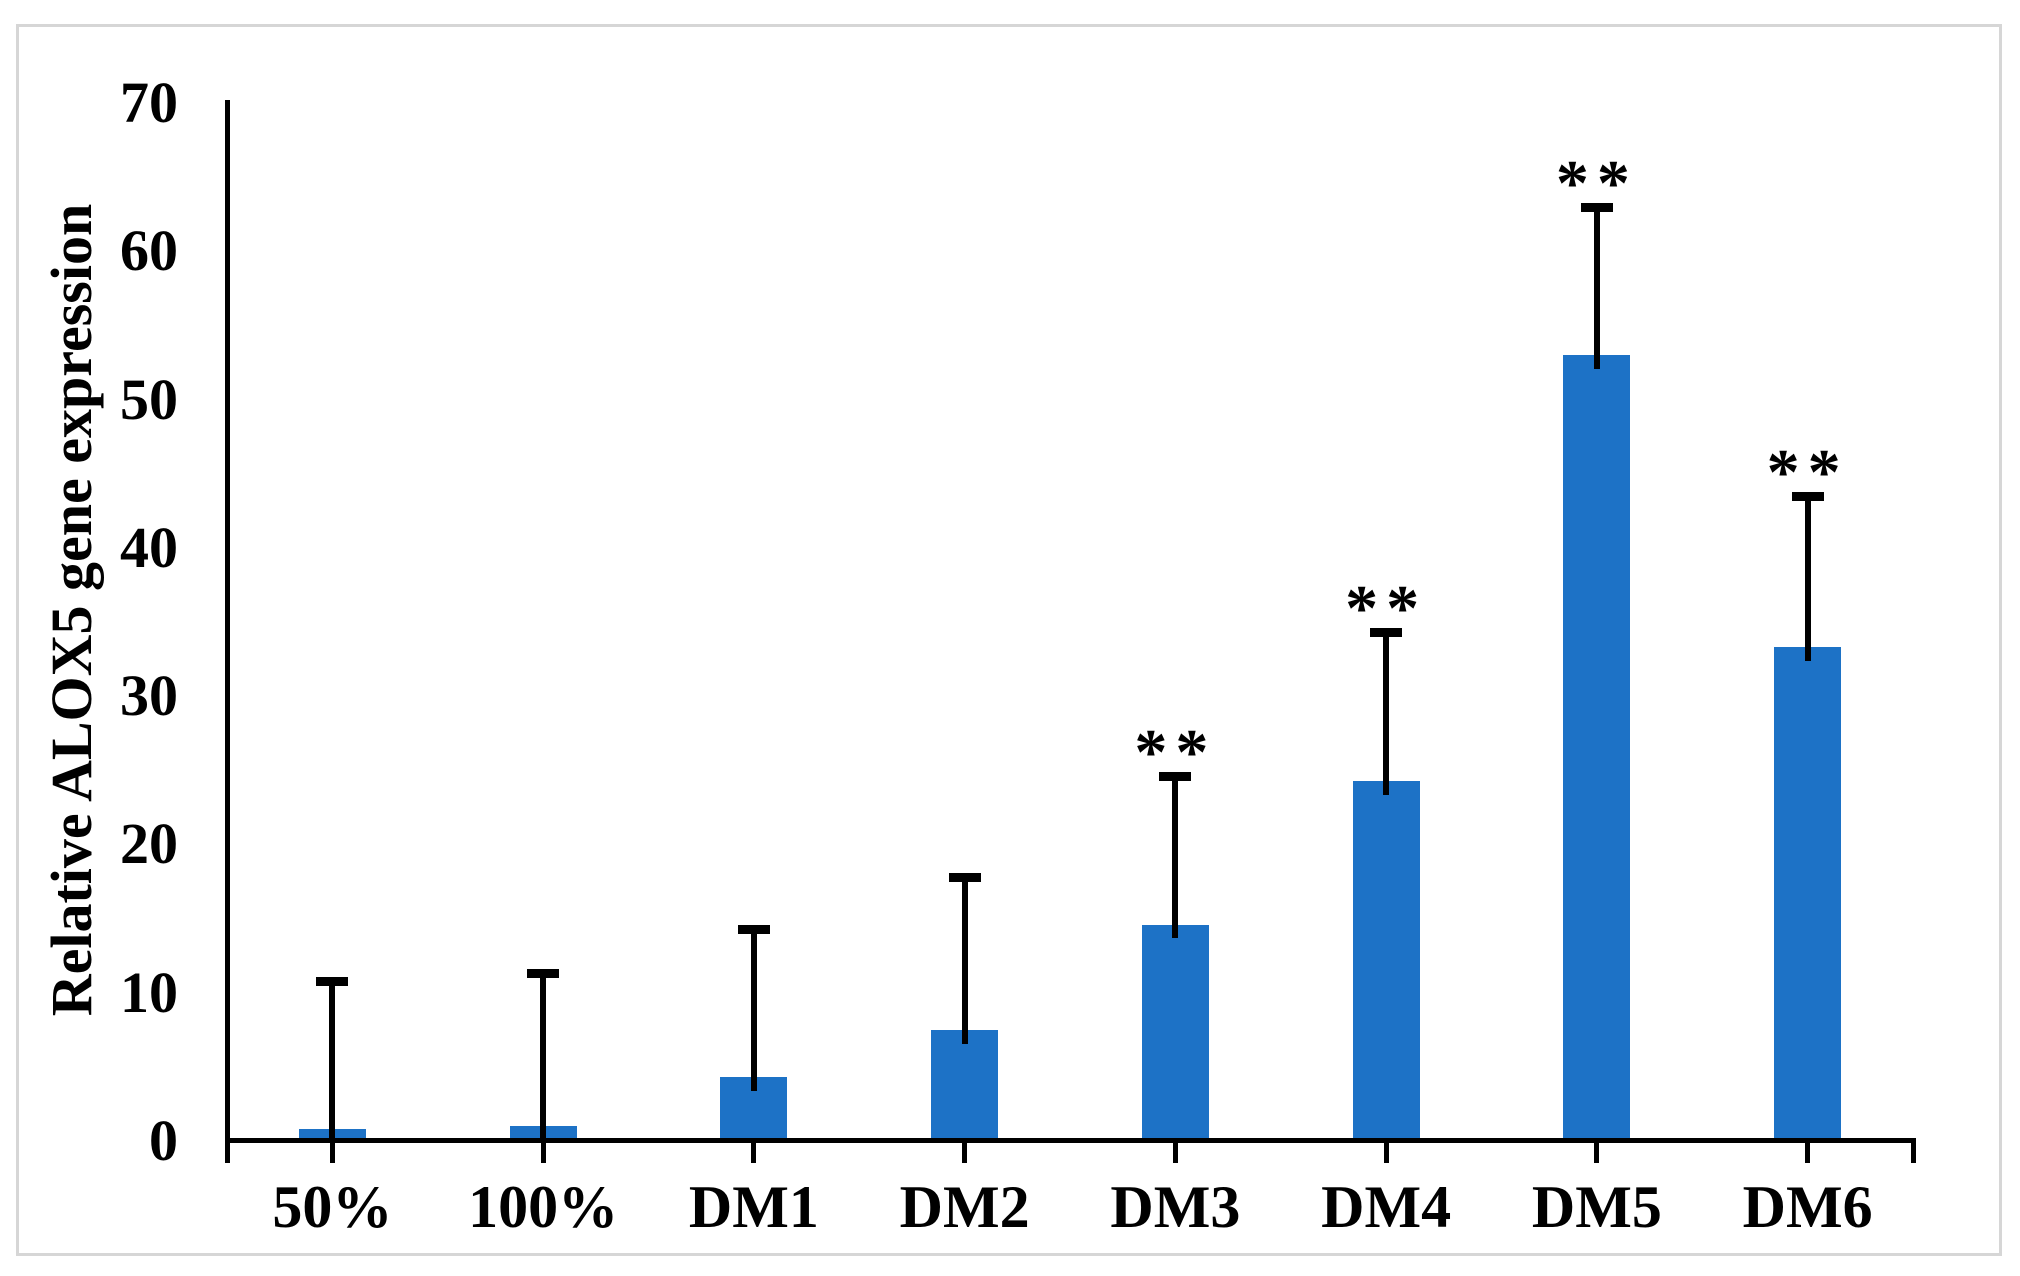  What do you see at coordinates (163, 1140) in the screenshot?
I see `y-tick-label: 0` at bounding box center [163, 1140].